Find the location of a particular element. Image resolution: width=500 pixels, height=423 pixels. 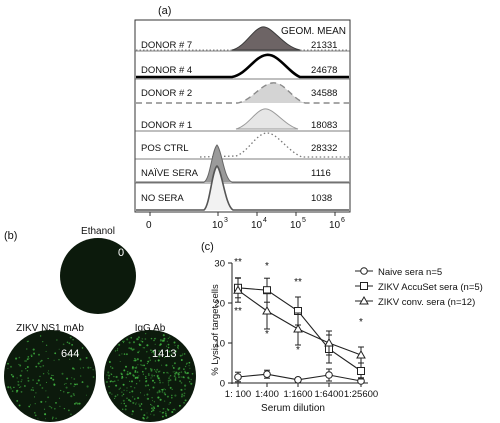

axis-tick-0: 0 is located at coordinates (149, 225).